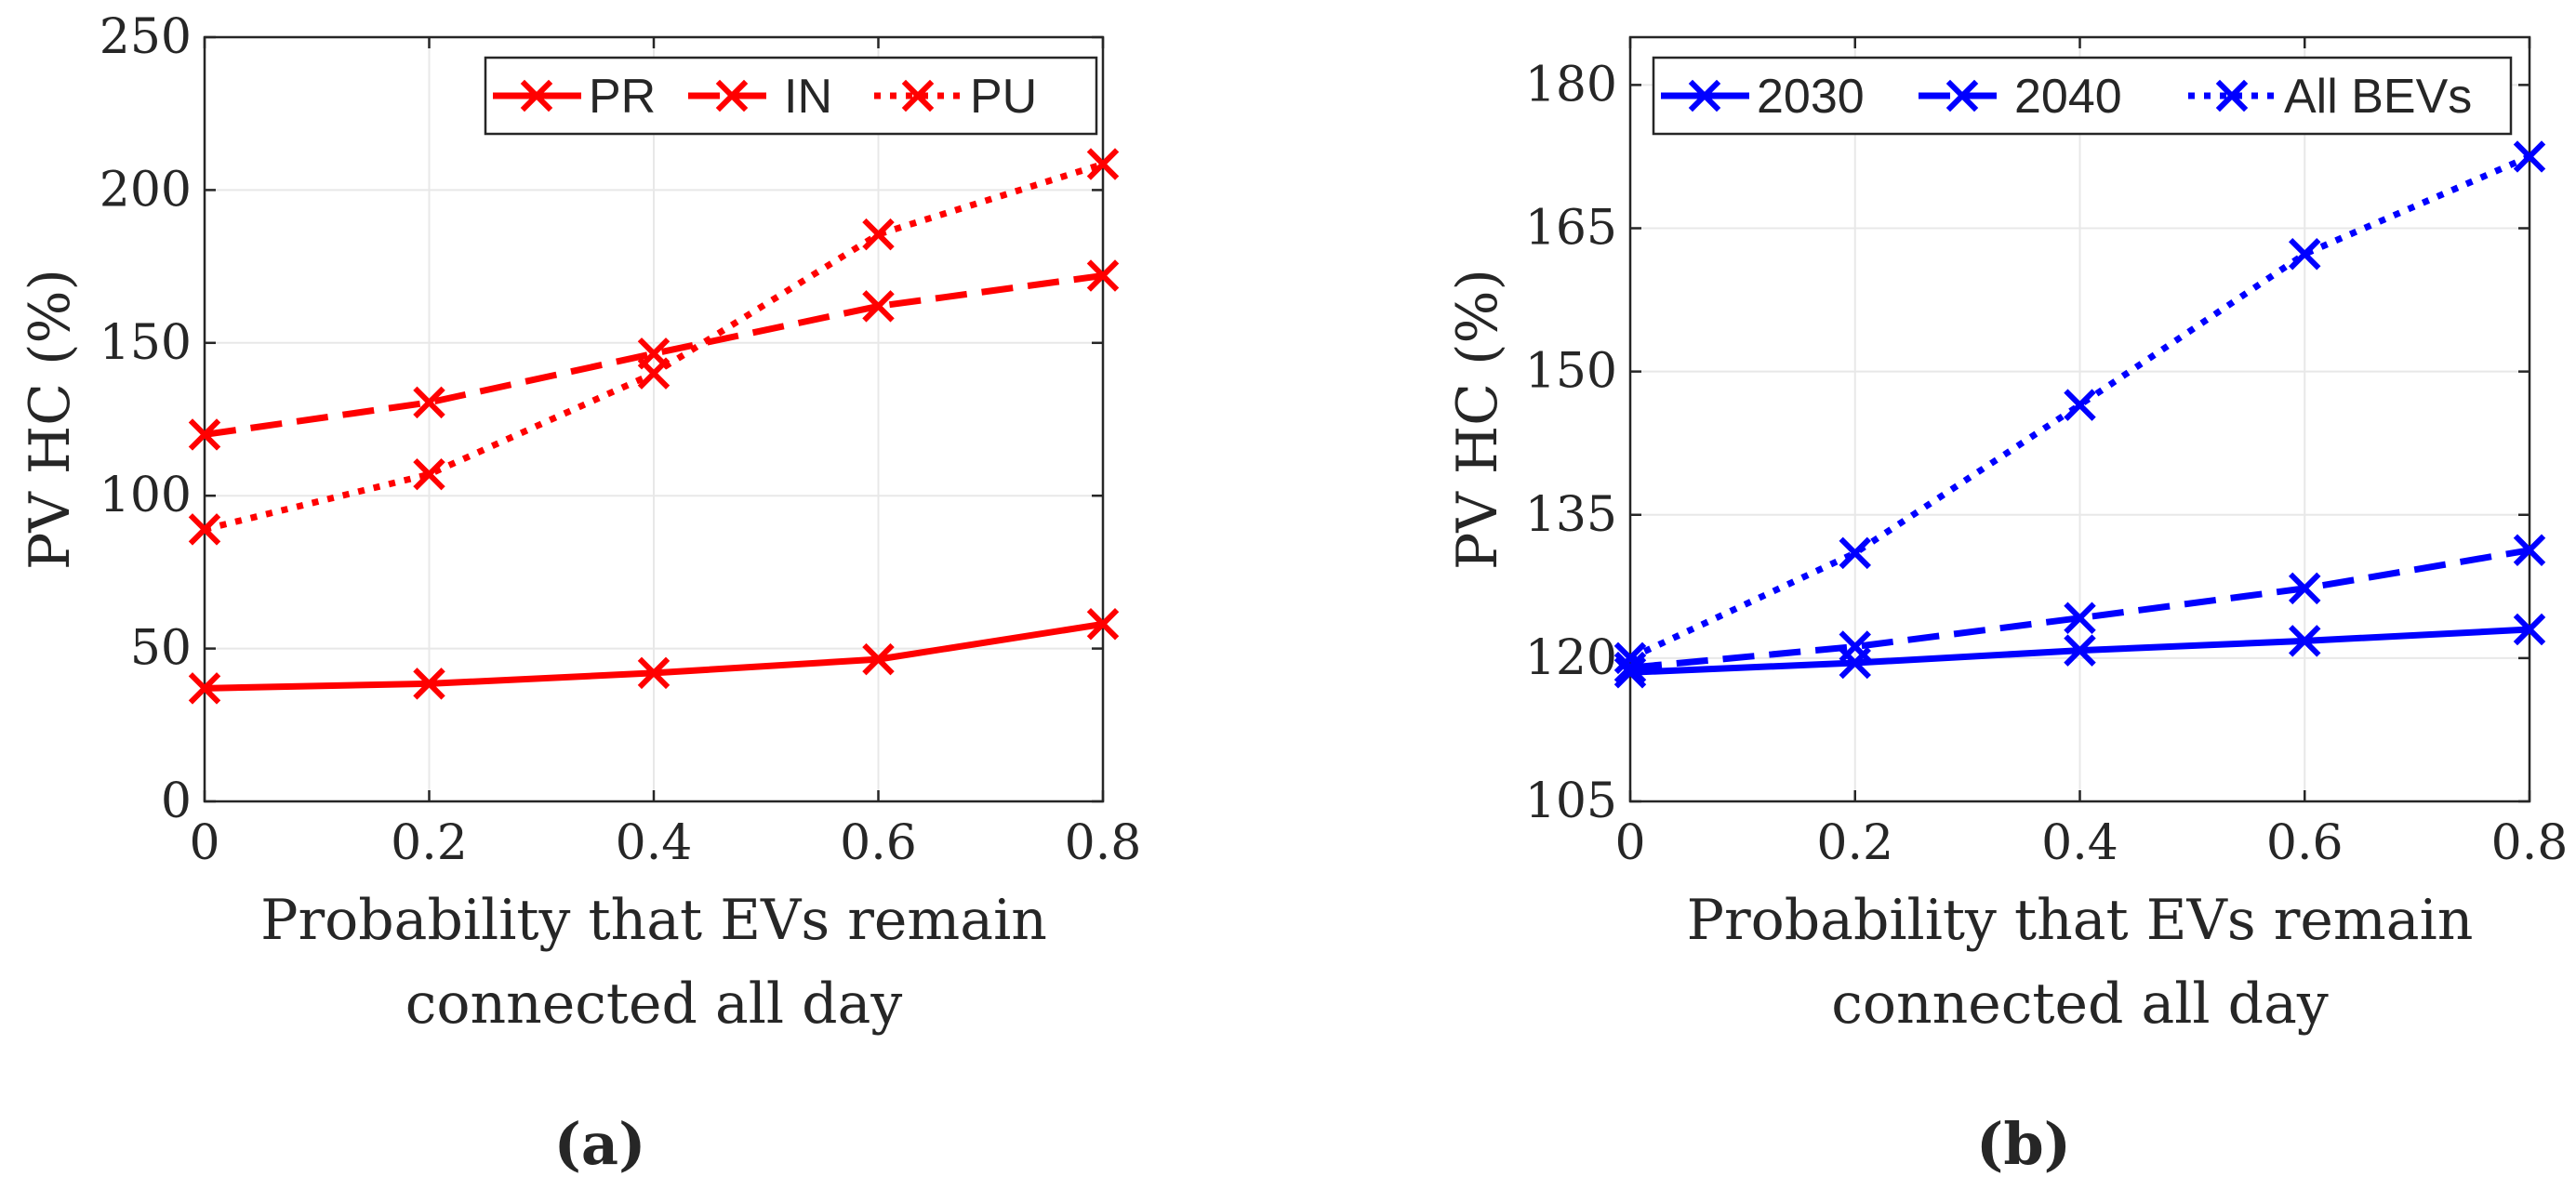 The height and width of the screenshot is (1190, 2576). I want to click on y-tick-label: 0, so click(176, 801).